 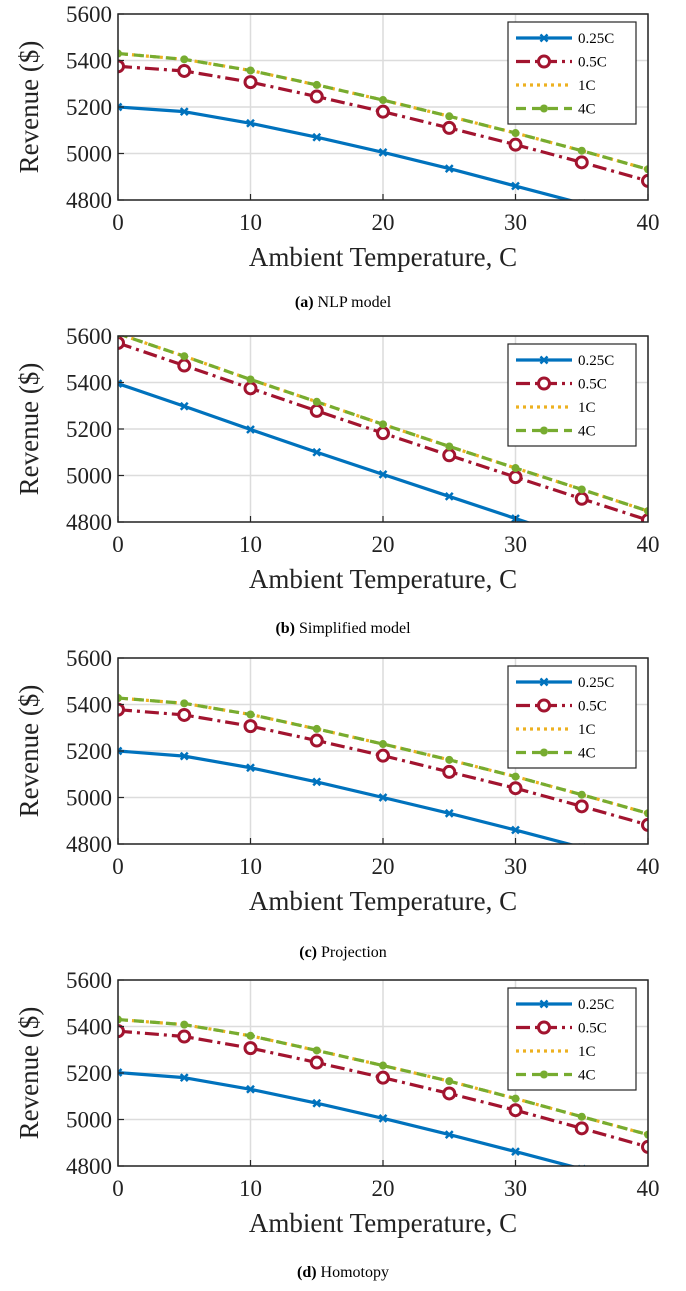 What do you see at coordinates (89, 844) in the screenshot?
I see `y-tick-label: 4800` at bounding box center [89, 844].